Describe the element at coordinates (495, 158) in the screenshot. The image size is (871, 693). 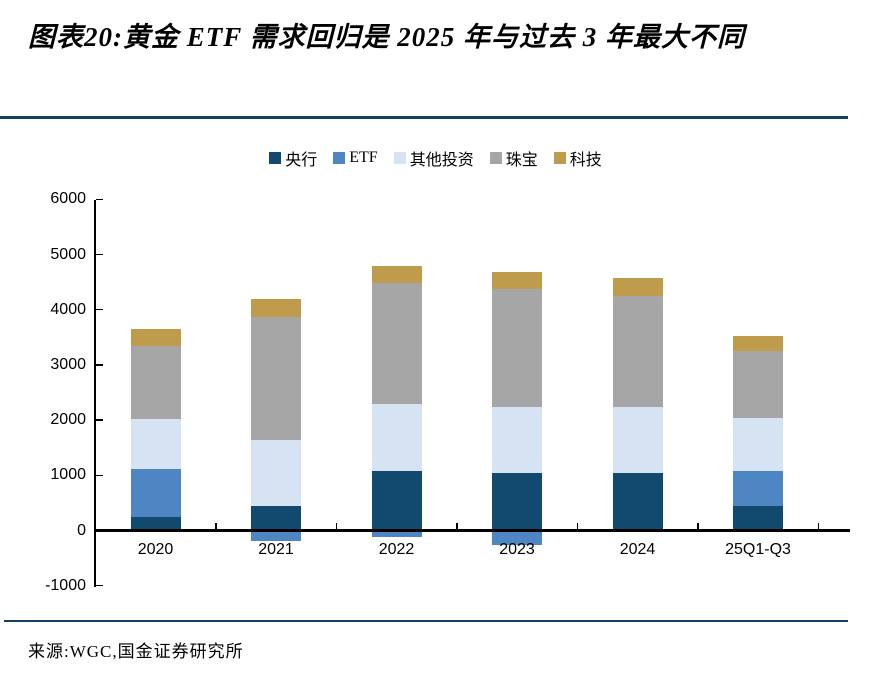
I see `legend-swatch-jewelry` at that location.